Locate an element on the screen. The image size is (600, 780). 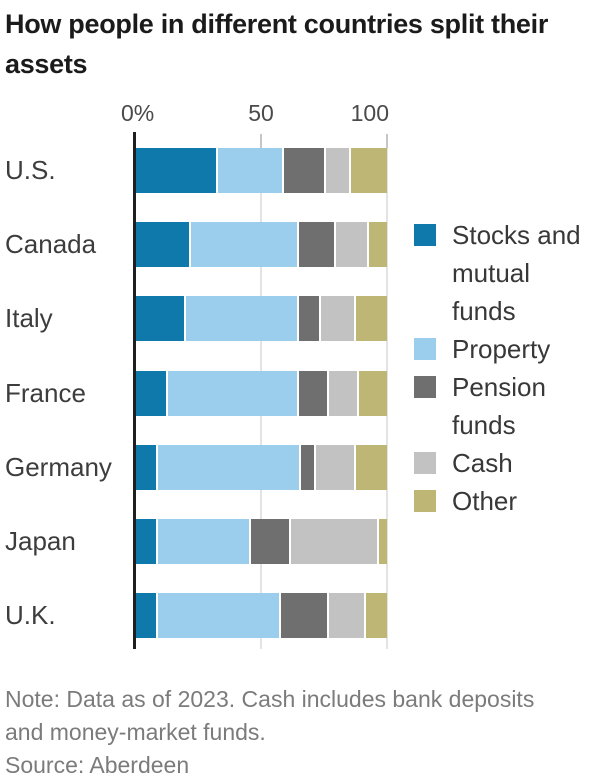
legend-label: Cash is located at coordinates (482, 463).